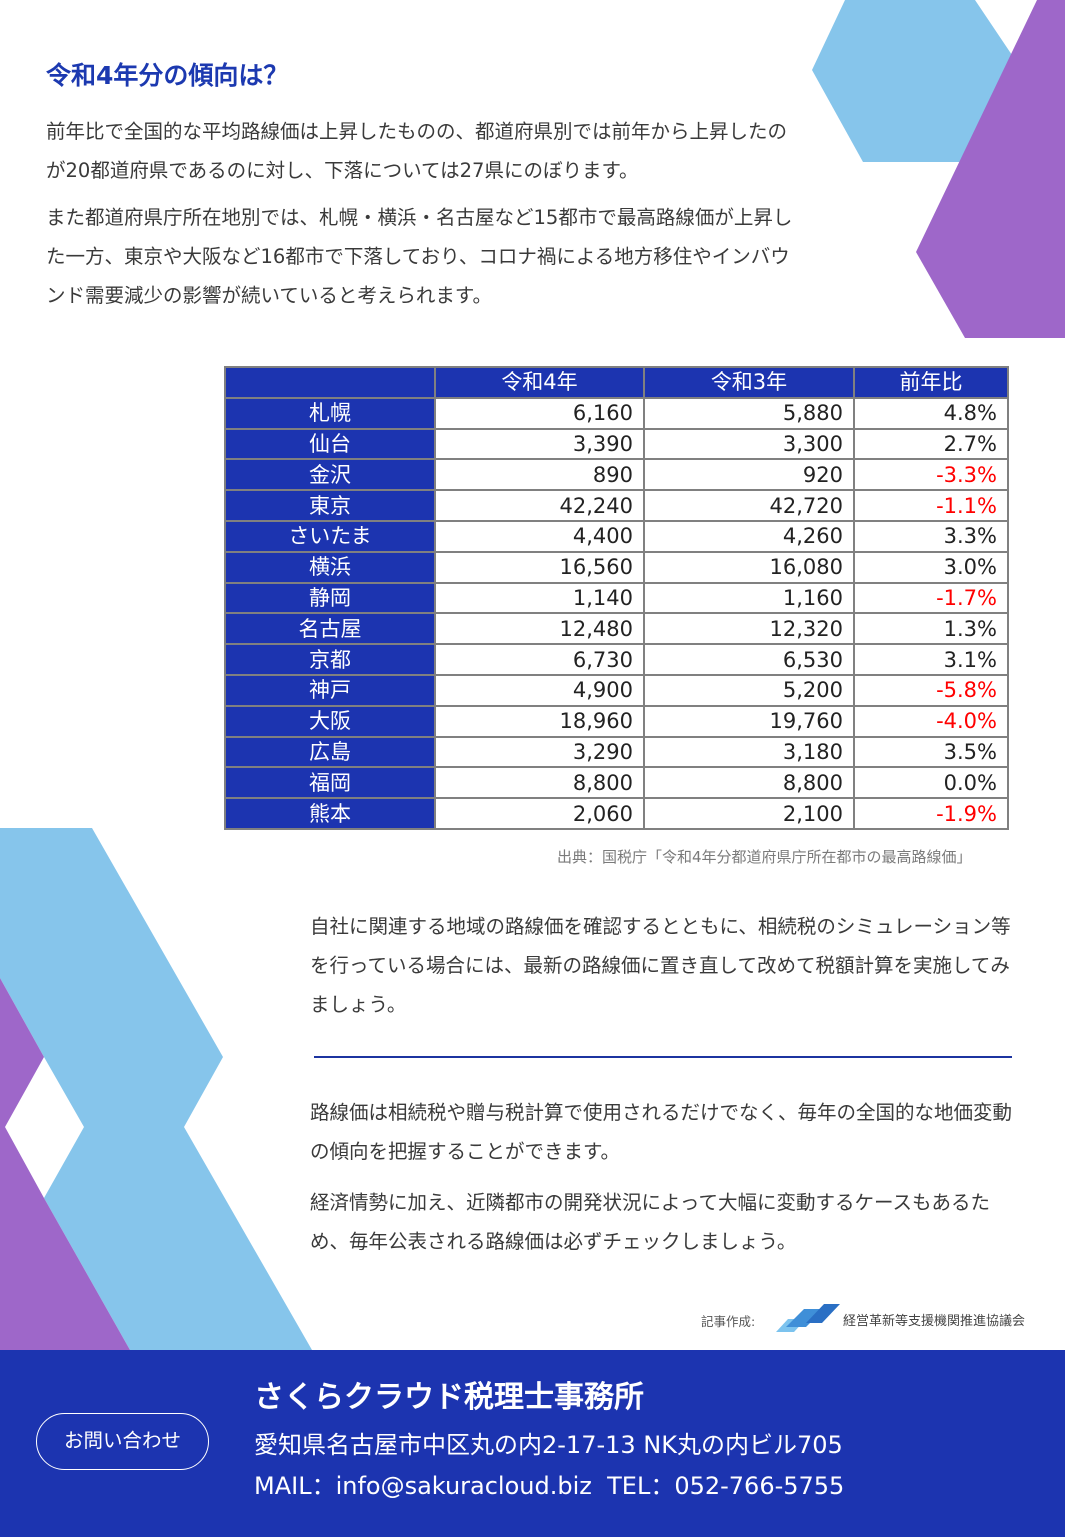 Image resolution: width=1065 pixels, height=1537 pixels. I want to click on change-cell: 3.0%, so click(931, 567).